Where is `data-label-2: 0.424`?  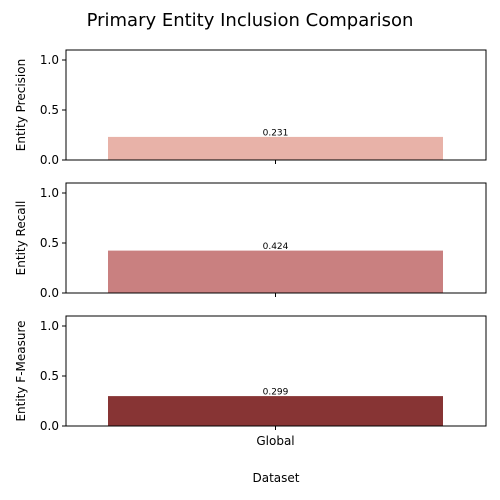
data-label-2: 0.424 is located at coordinates (276, 247).